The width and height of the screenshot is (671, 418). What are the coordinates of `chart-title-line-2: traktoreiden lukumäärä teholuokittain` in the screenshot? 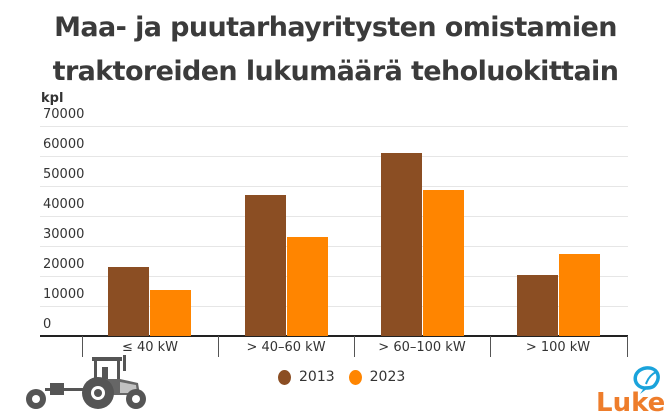 It's located at (335, 71).